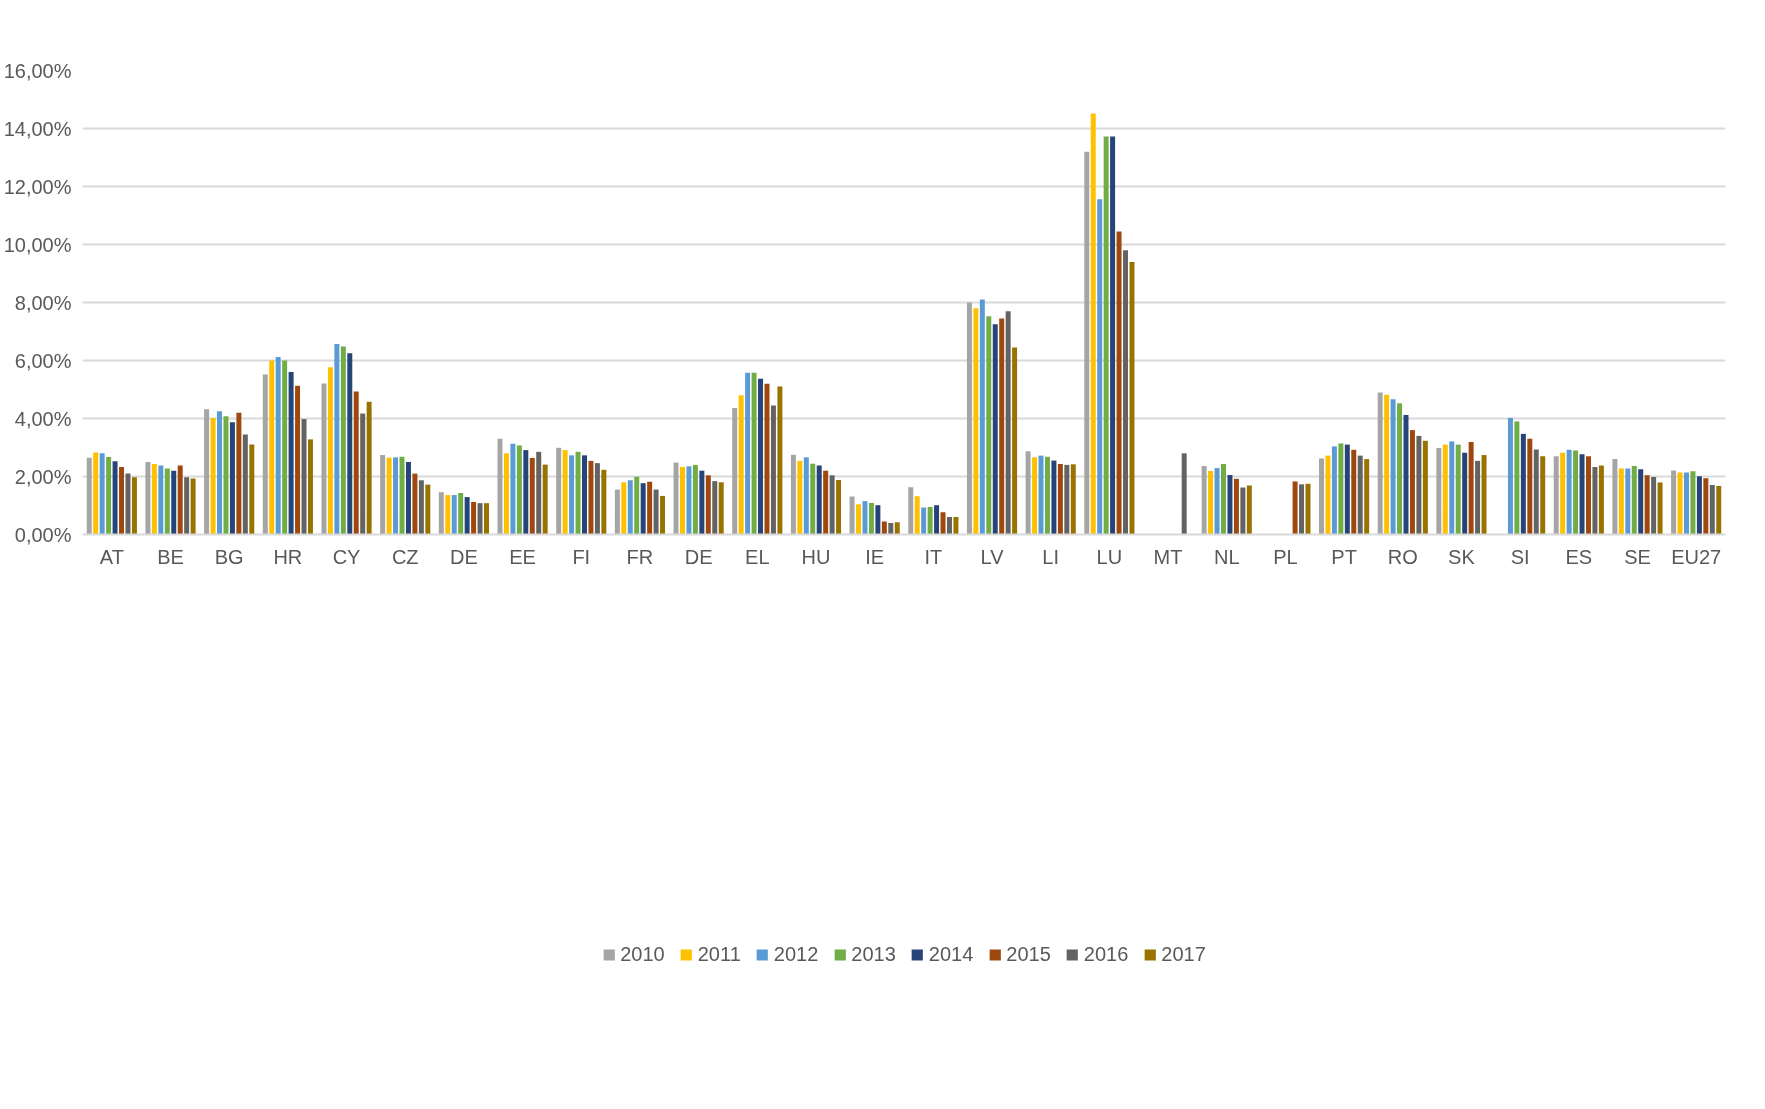  I want to click on y-tick-label: 12,00%, so click(37, 186).